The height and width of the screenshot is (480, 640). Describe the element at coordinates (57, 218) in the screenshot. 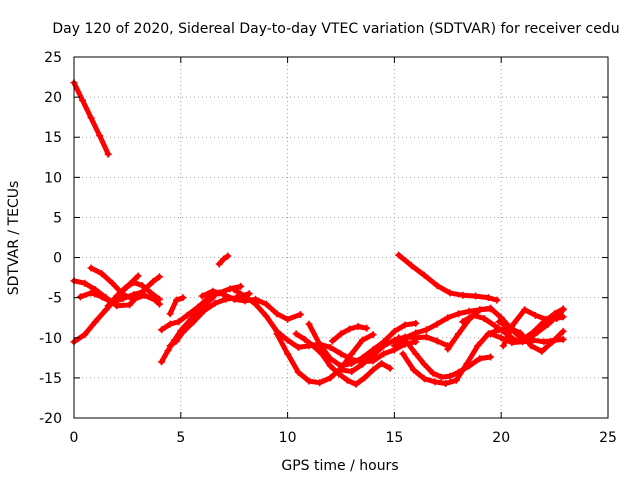

I see `y-tick-label: 5` at that location.